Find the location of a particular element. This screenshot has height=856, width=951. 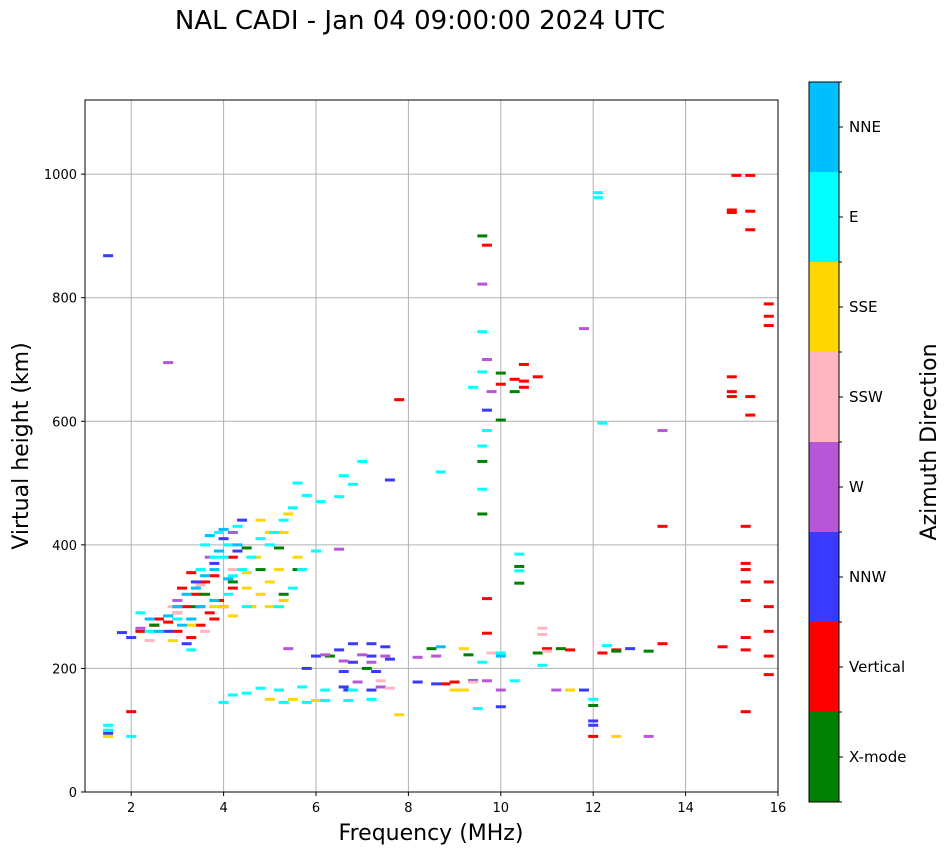

colorbar: X-mode Vertical NNW W SSW SSE E NNE is located at coordinates (857, 442).